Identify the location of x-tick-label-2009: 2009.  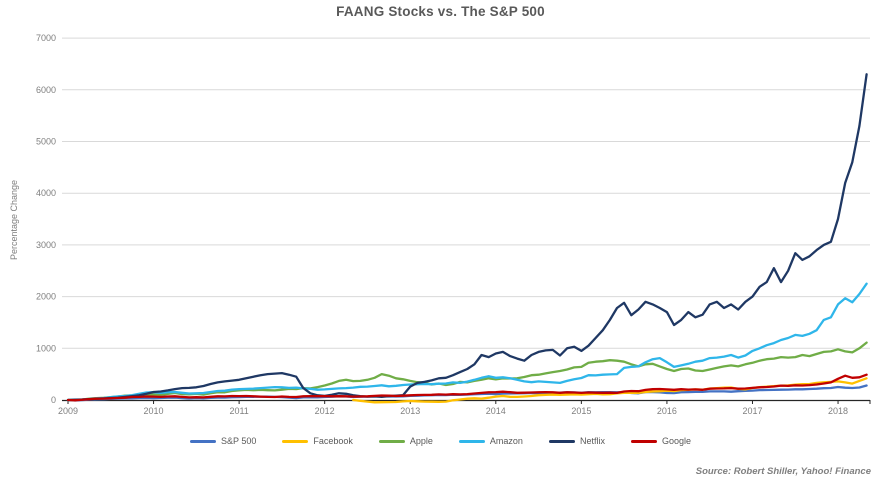
(68, 411).